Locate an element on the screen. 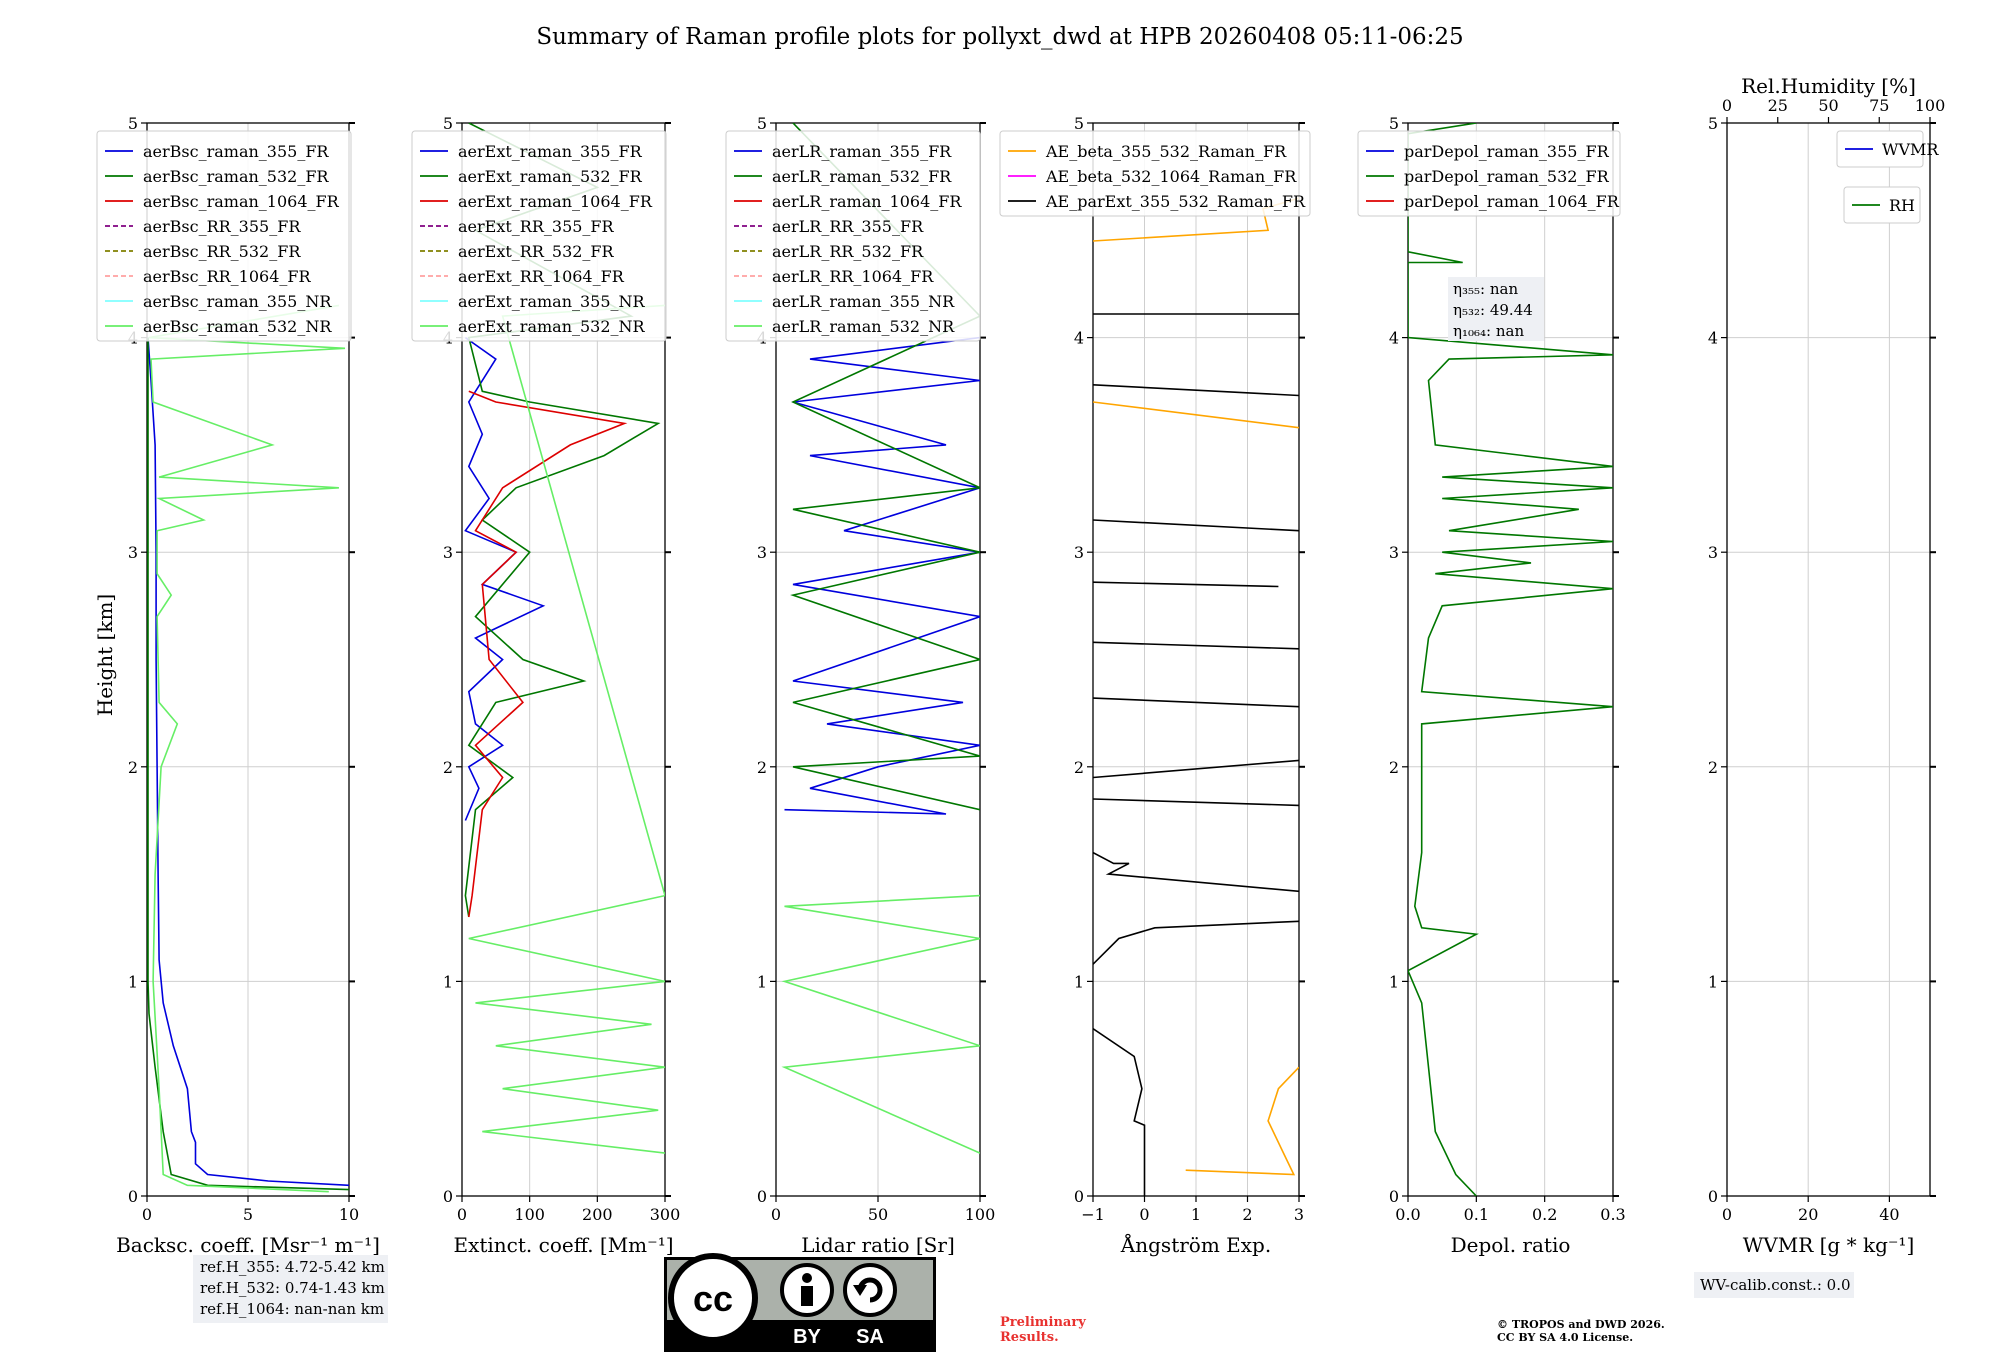 The height and width of the screenshot is (1360, 2000). x-axis-label: Backsc. coeff. [Msr⁻¹ m⁻¹] is located at coordinates (248, 1245).